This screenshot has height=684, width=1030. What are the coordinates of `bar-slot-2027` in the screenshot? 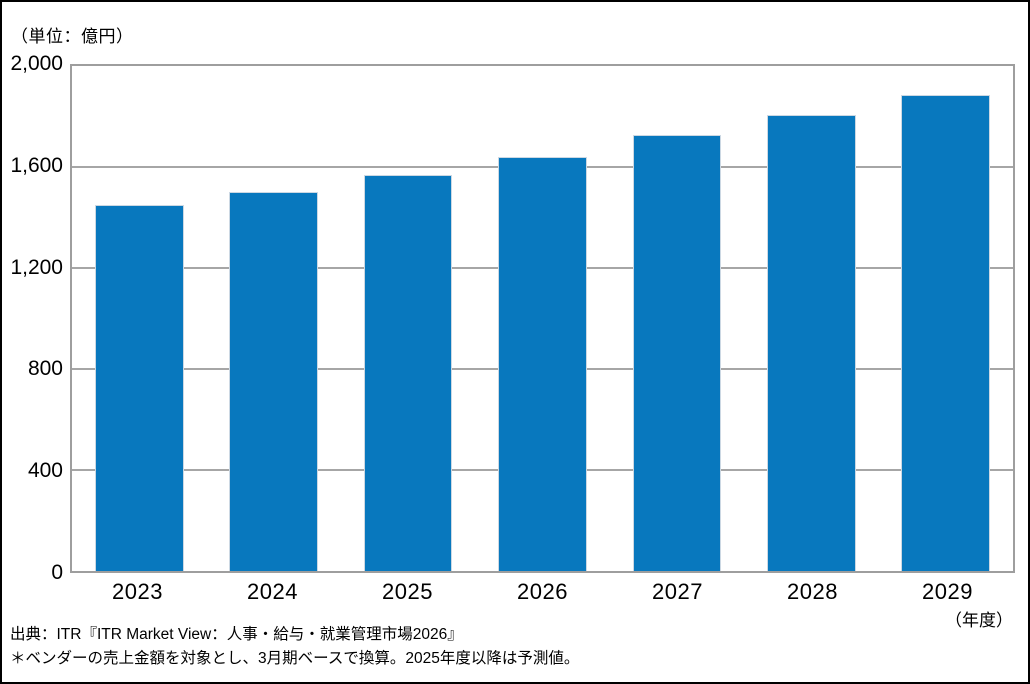 It's located at (677, 318).